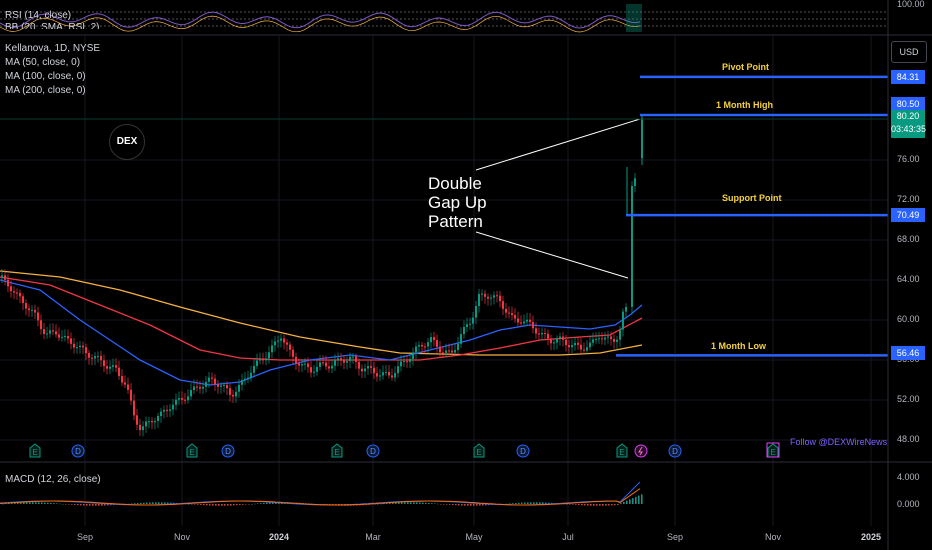 The width and height of the screenshot is (932, 550). I want to click on ma200-legend: MA (200, close, 0), so click(45, 90).